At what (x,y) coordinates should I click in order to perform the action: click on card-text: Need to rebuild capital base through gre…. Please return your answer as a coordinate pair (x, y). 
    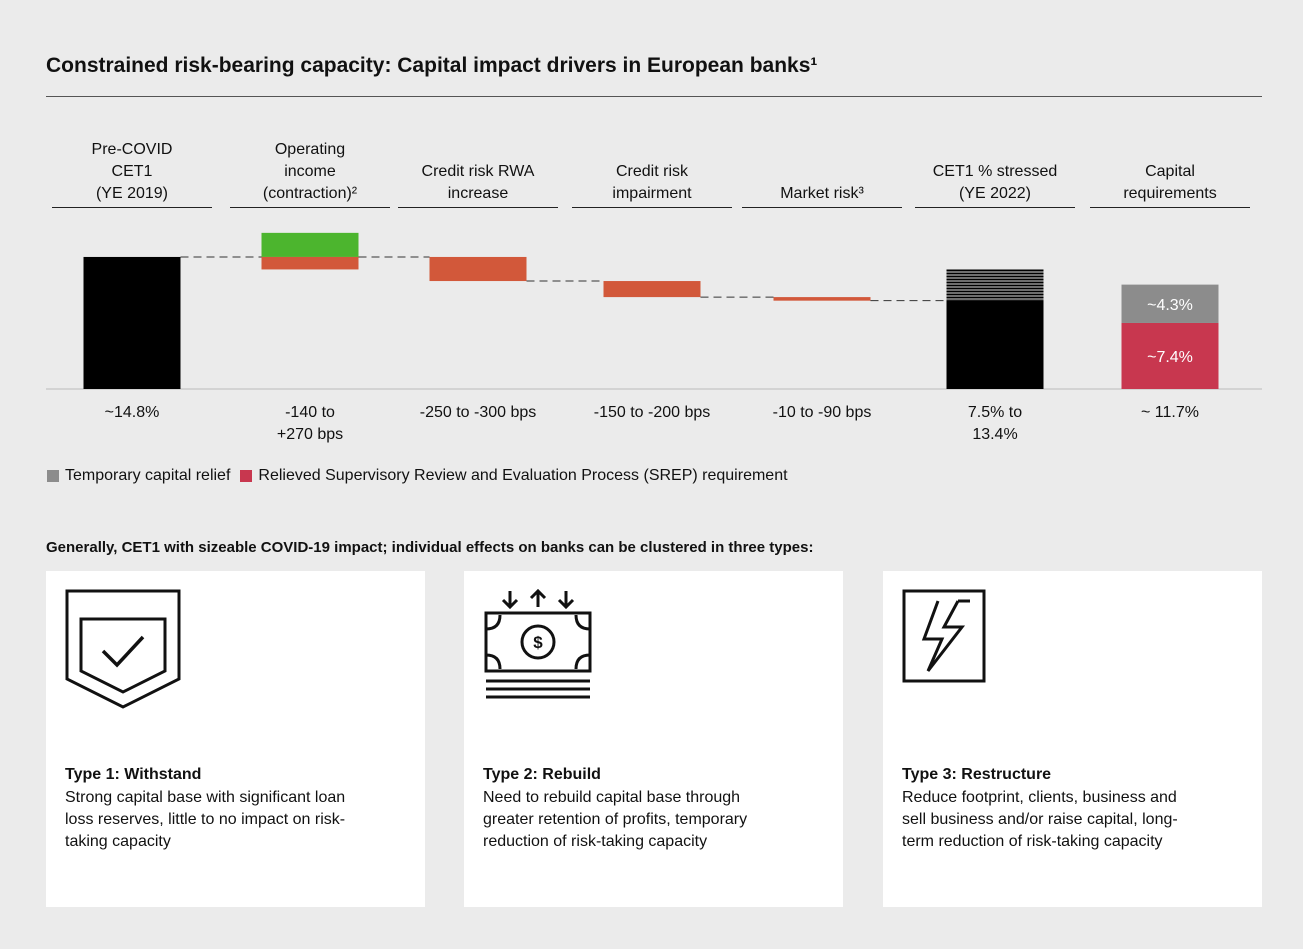
    Looking at the image, I should click on (615, 819).